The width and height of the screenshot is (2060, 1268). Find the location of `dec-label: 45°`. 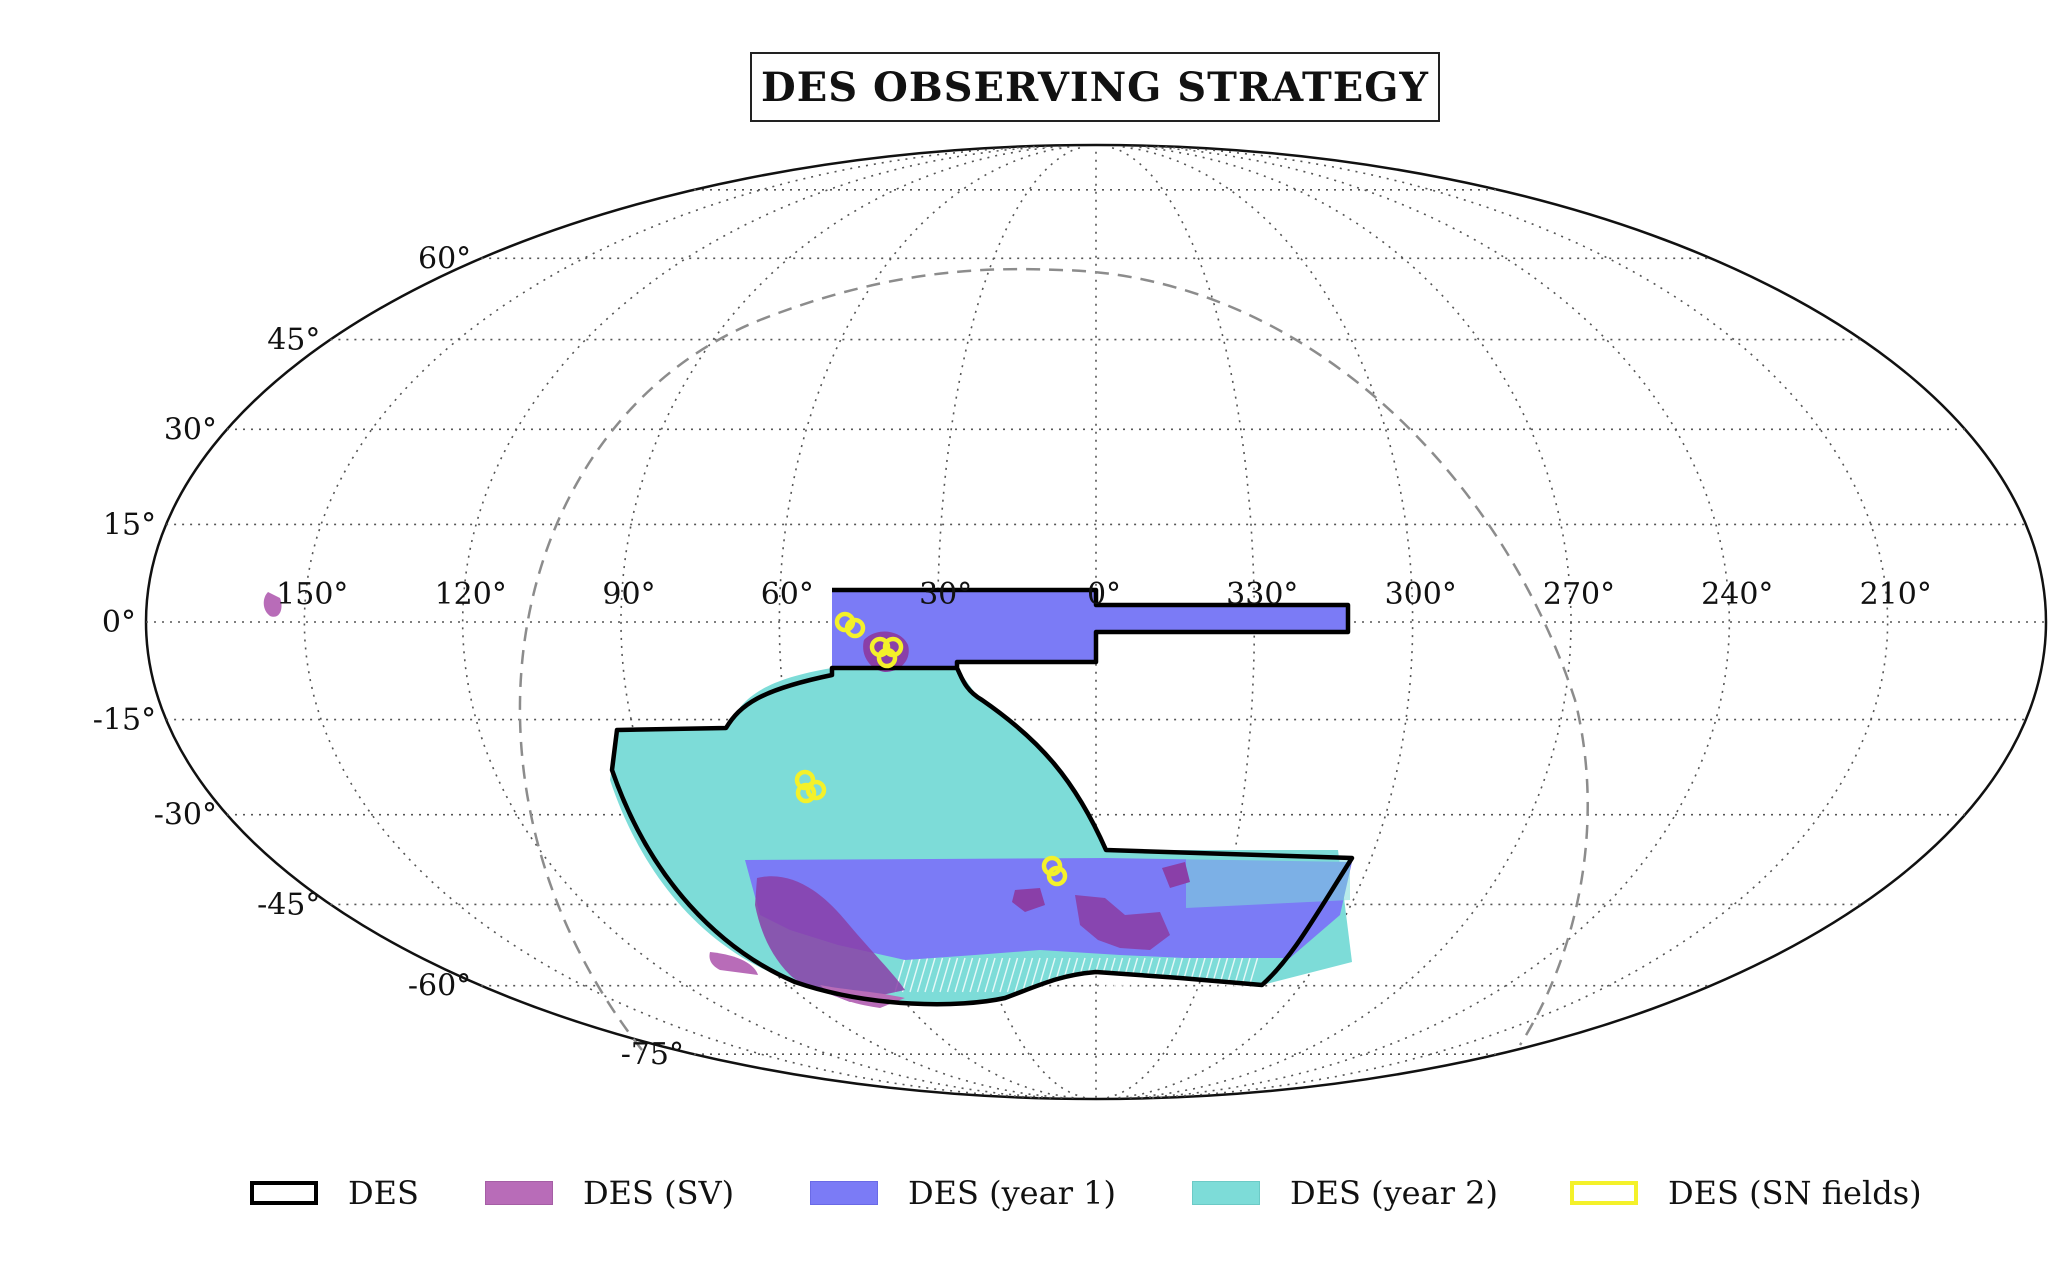

dec-label: 45° is located at coordinates (293, 340).